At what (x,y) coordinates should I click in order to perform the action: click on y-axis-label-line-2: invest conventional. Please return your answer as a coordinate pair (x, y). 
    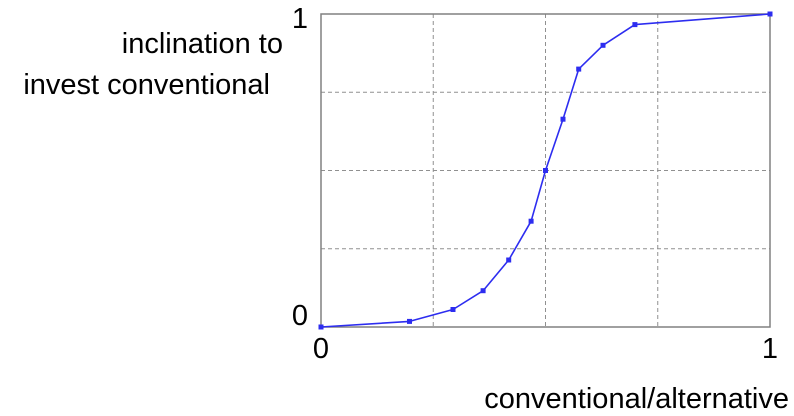
    Looking at the image, I should click on (146, 85).